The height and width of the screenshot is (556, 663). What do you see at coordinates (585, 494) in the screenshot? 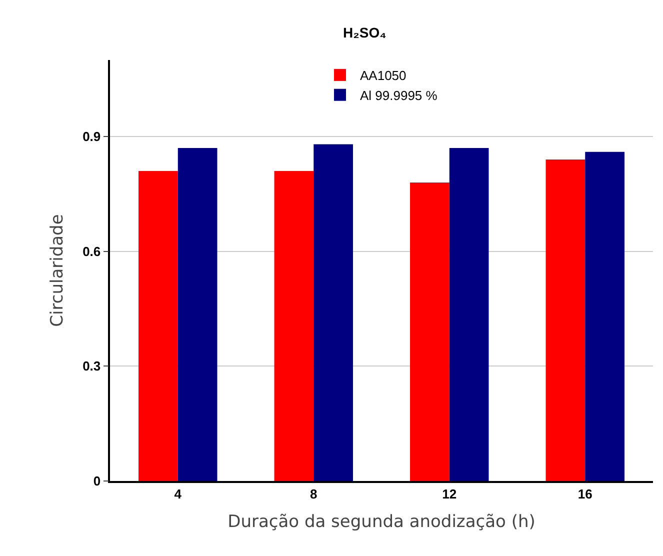
I see `x-tick-label: 16` at bounding box center [585, 494].